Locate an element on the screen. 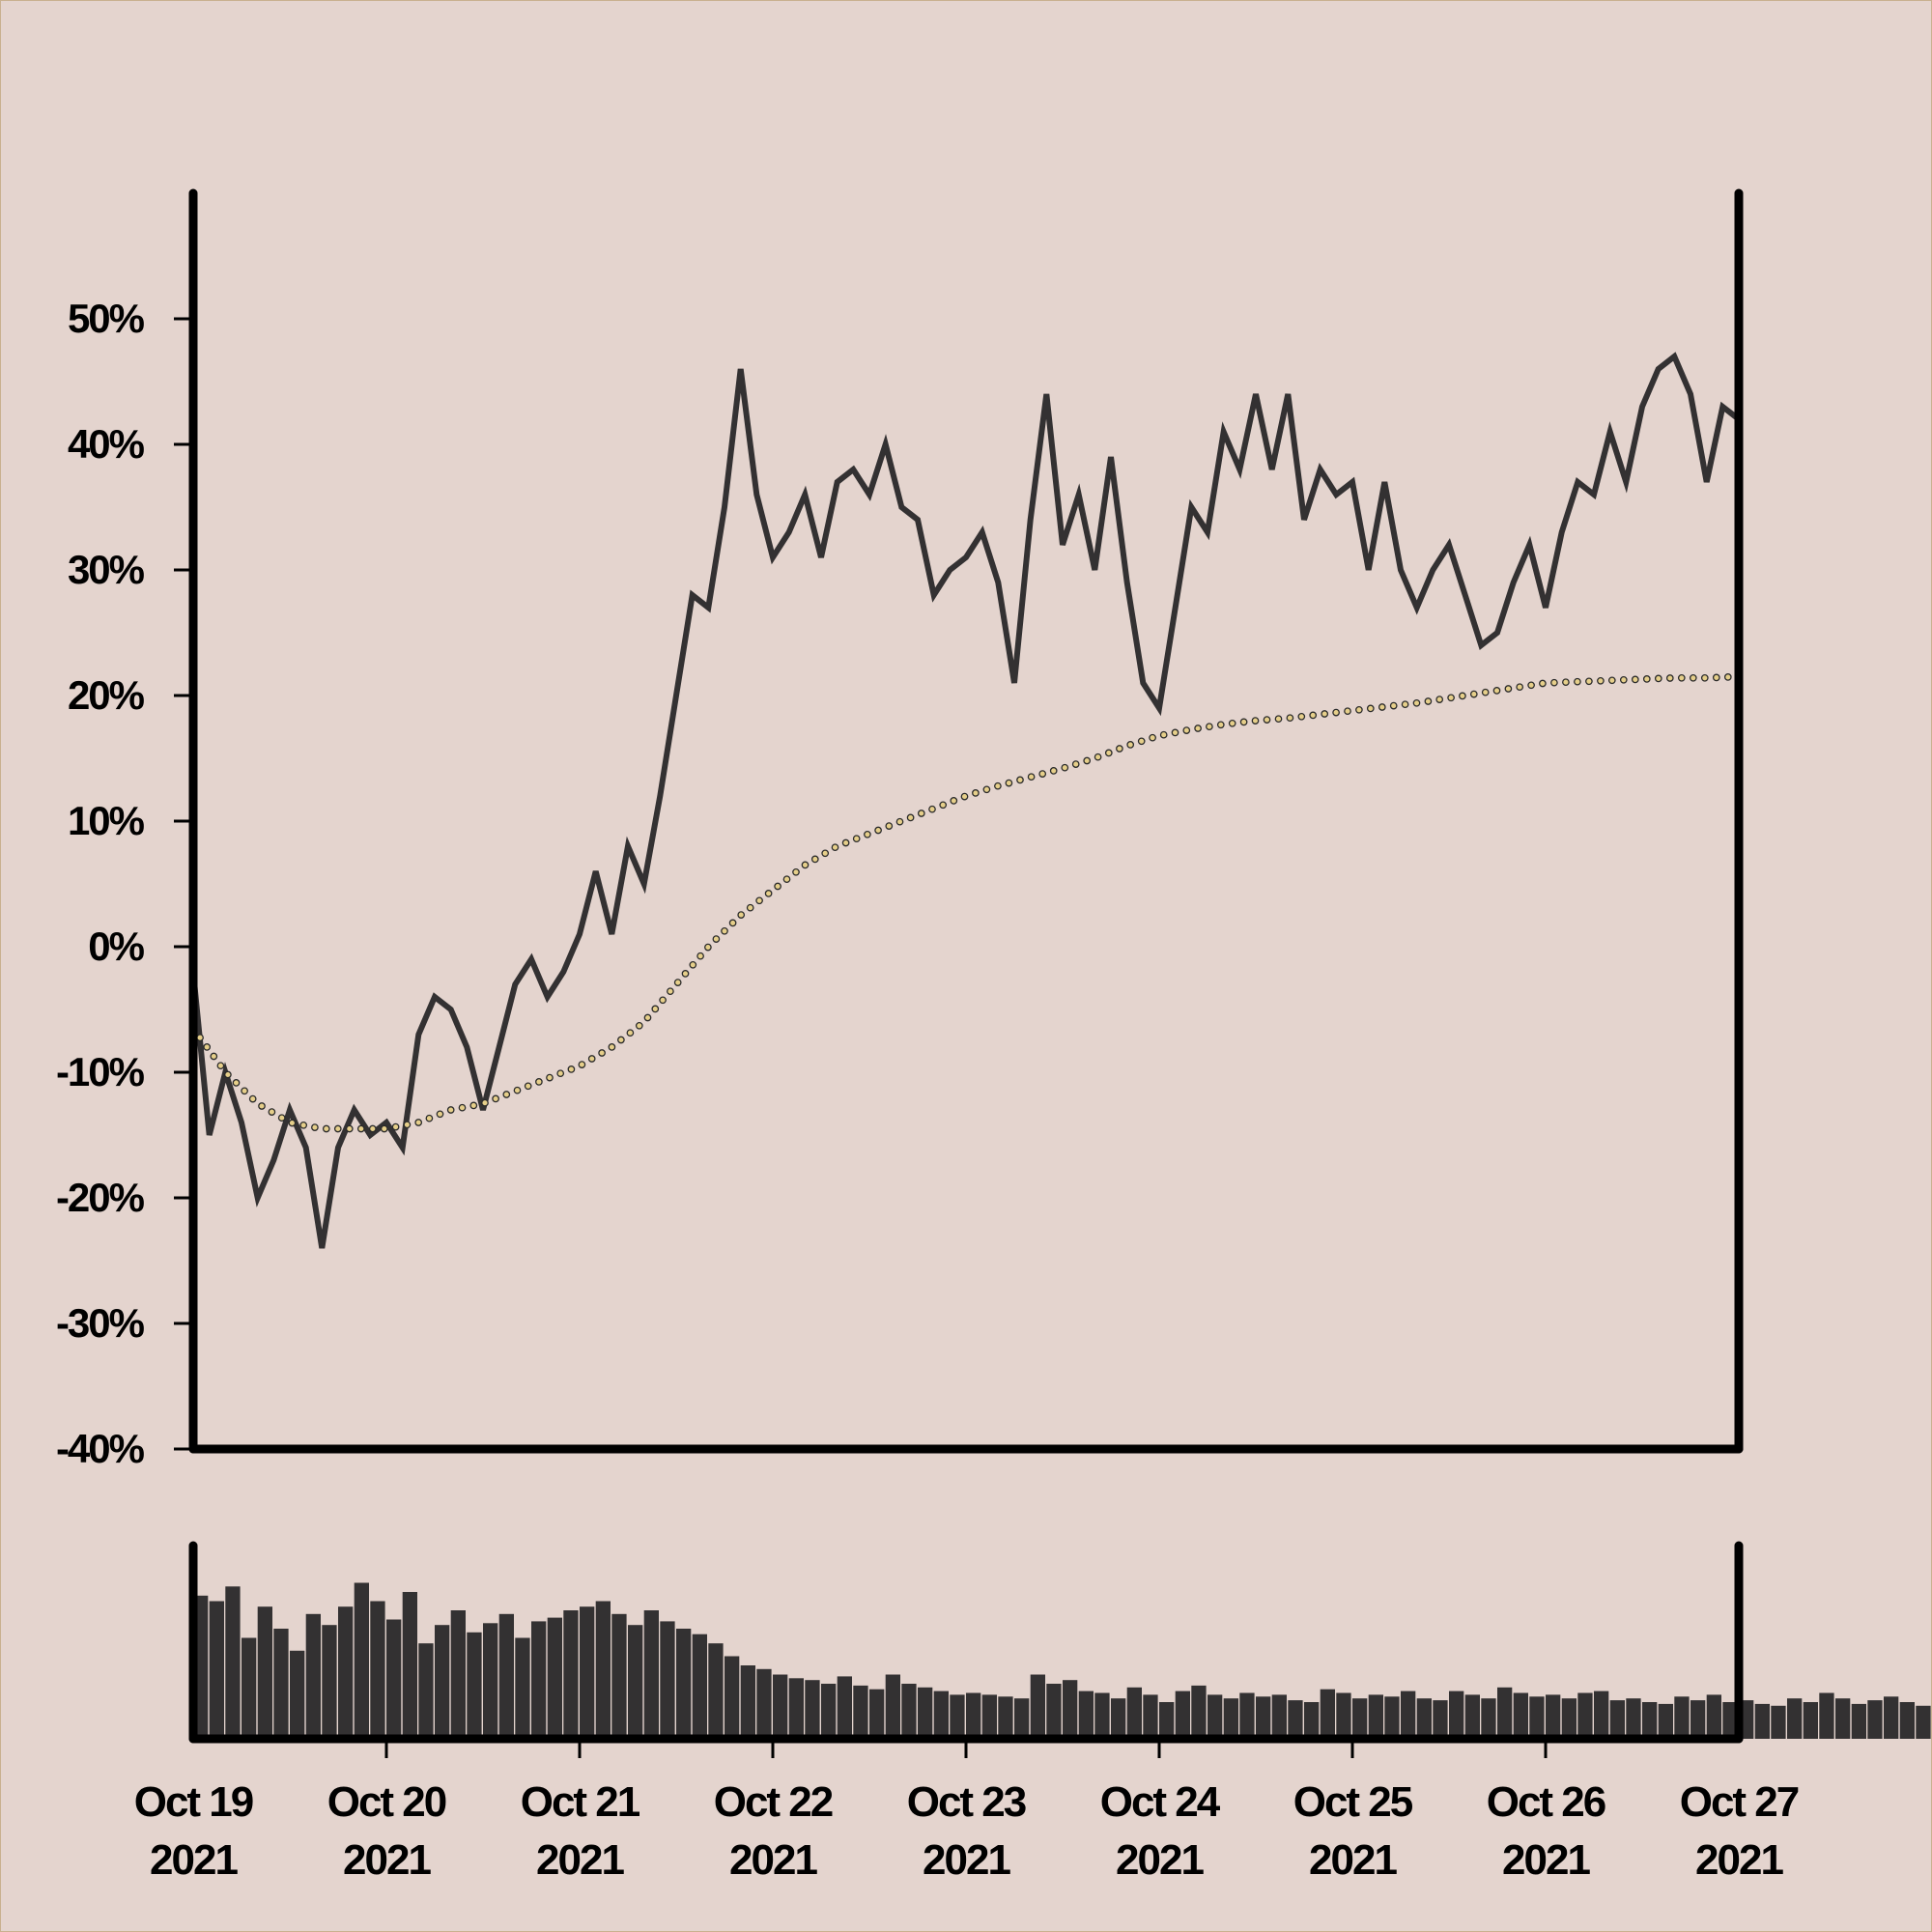 The width and height of the screenshot is (1932, 1932). y-tick-label: 50% is located at coordinates (106, 318).